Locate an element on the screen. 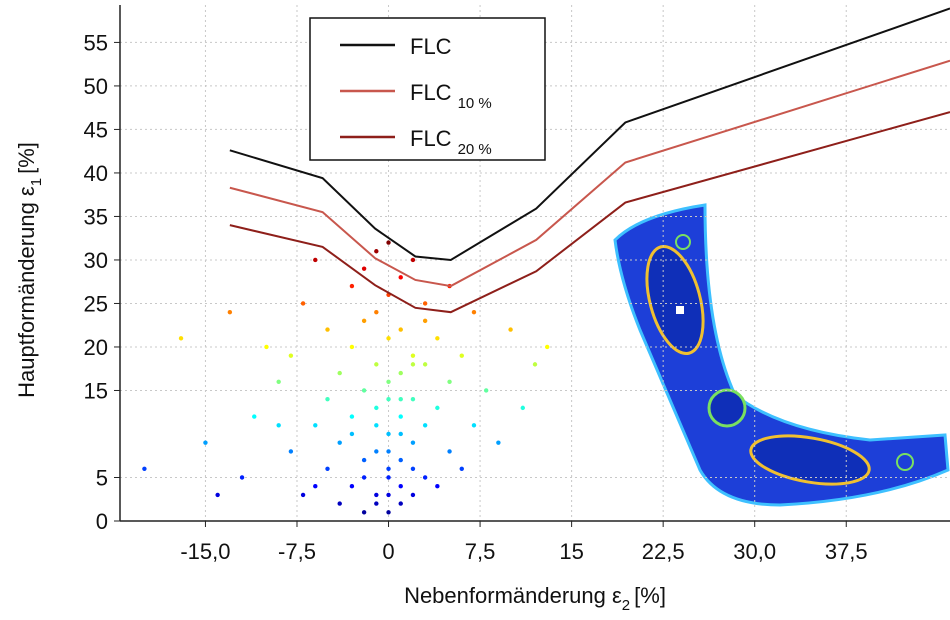 The image size is (950, 620). xlabel-sub: 2 is located at coordinates (626, 605).